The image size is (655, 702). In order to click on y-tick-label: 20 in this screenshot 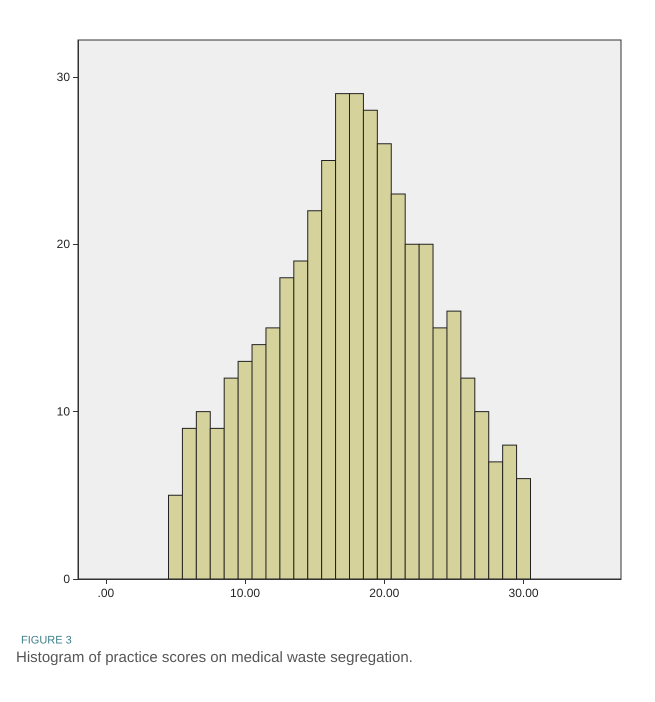, I will do `click(63, 244)`.